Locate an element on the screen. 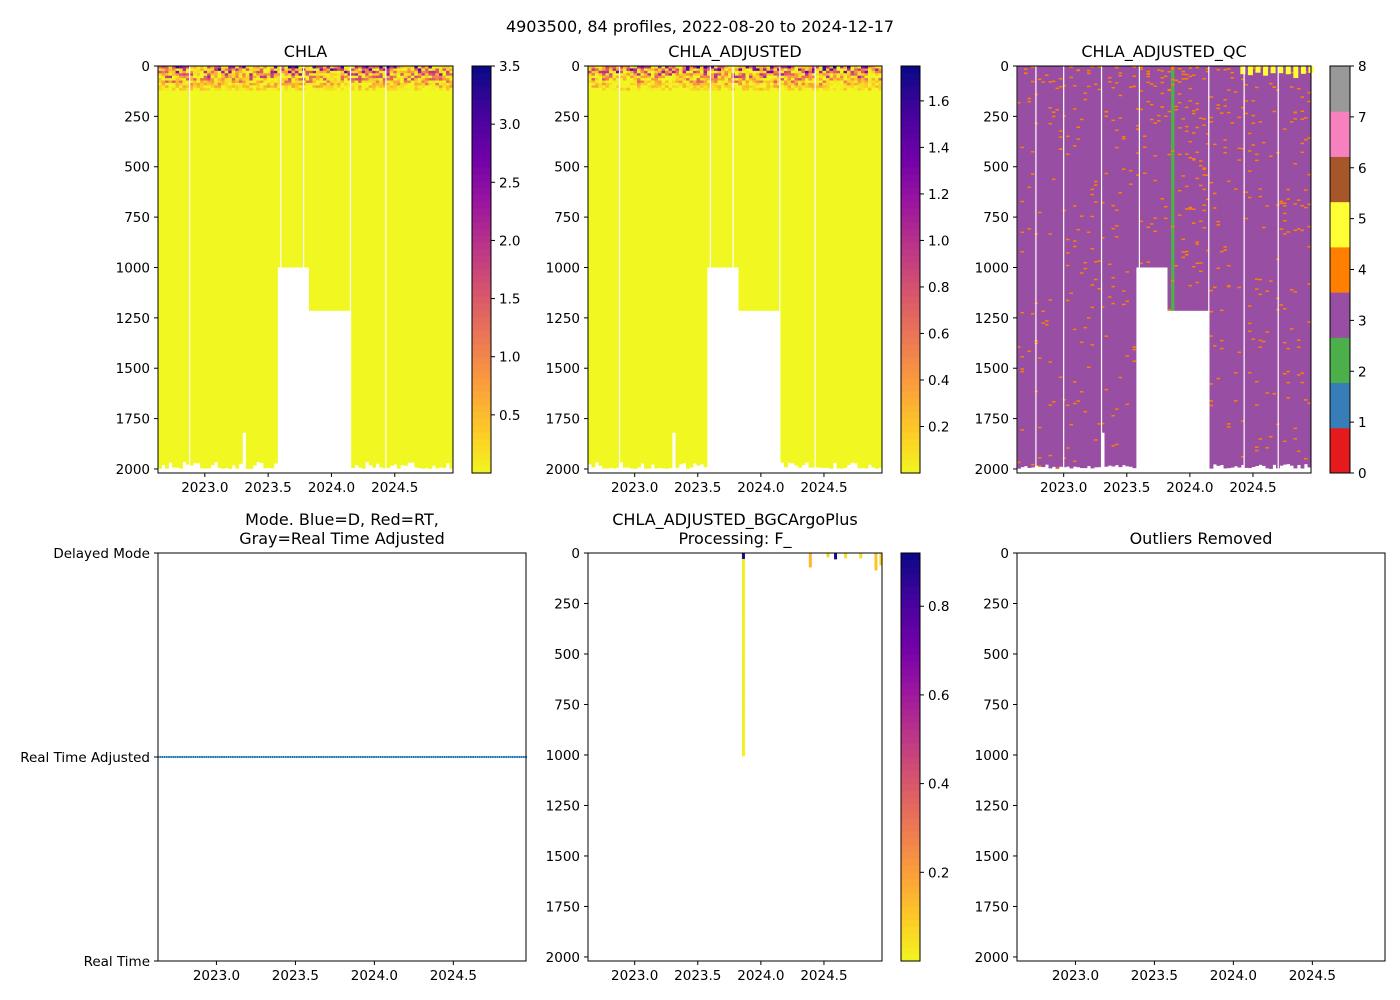 Image resolution: width=1400 pixels, height=1000 pixels. x-tick-label: 2024.0 is located at coordinates (331, 488).